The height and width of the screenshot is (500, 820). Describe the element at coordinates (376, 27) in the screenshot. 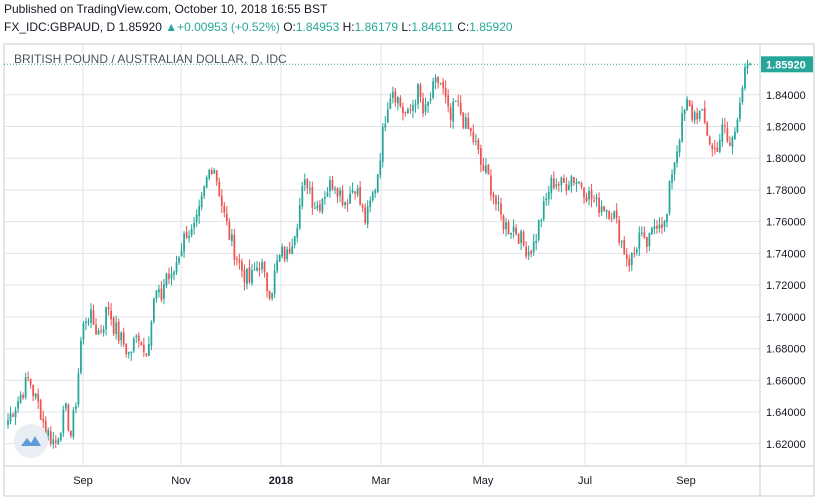

I see `high-value: 1.86179` at that location.